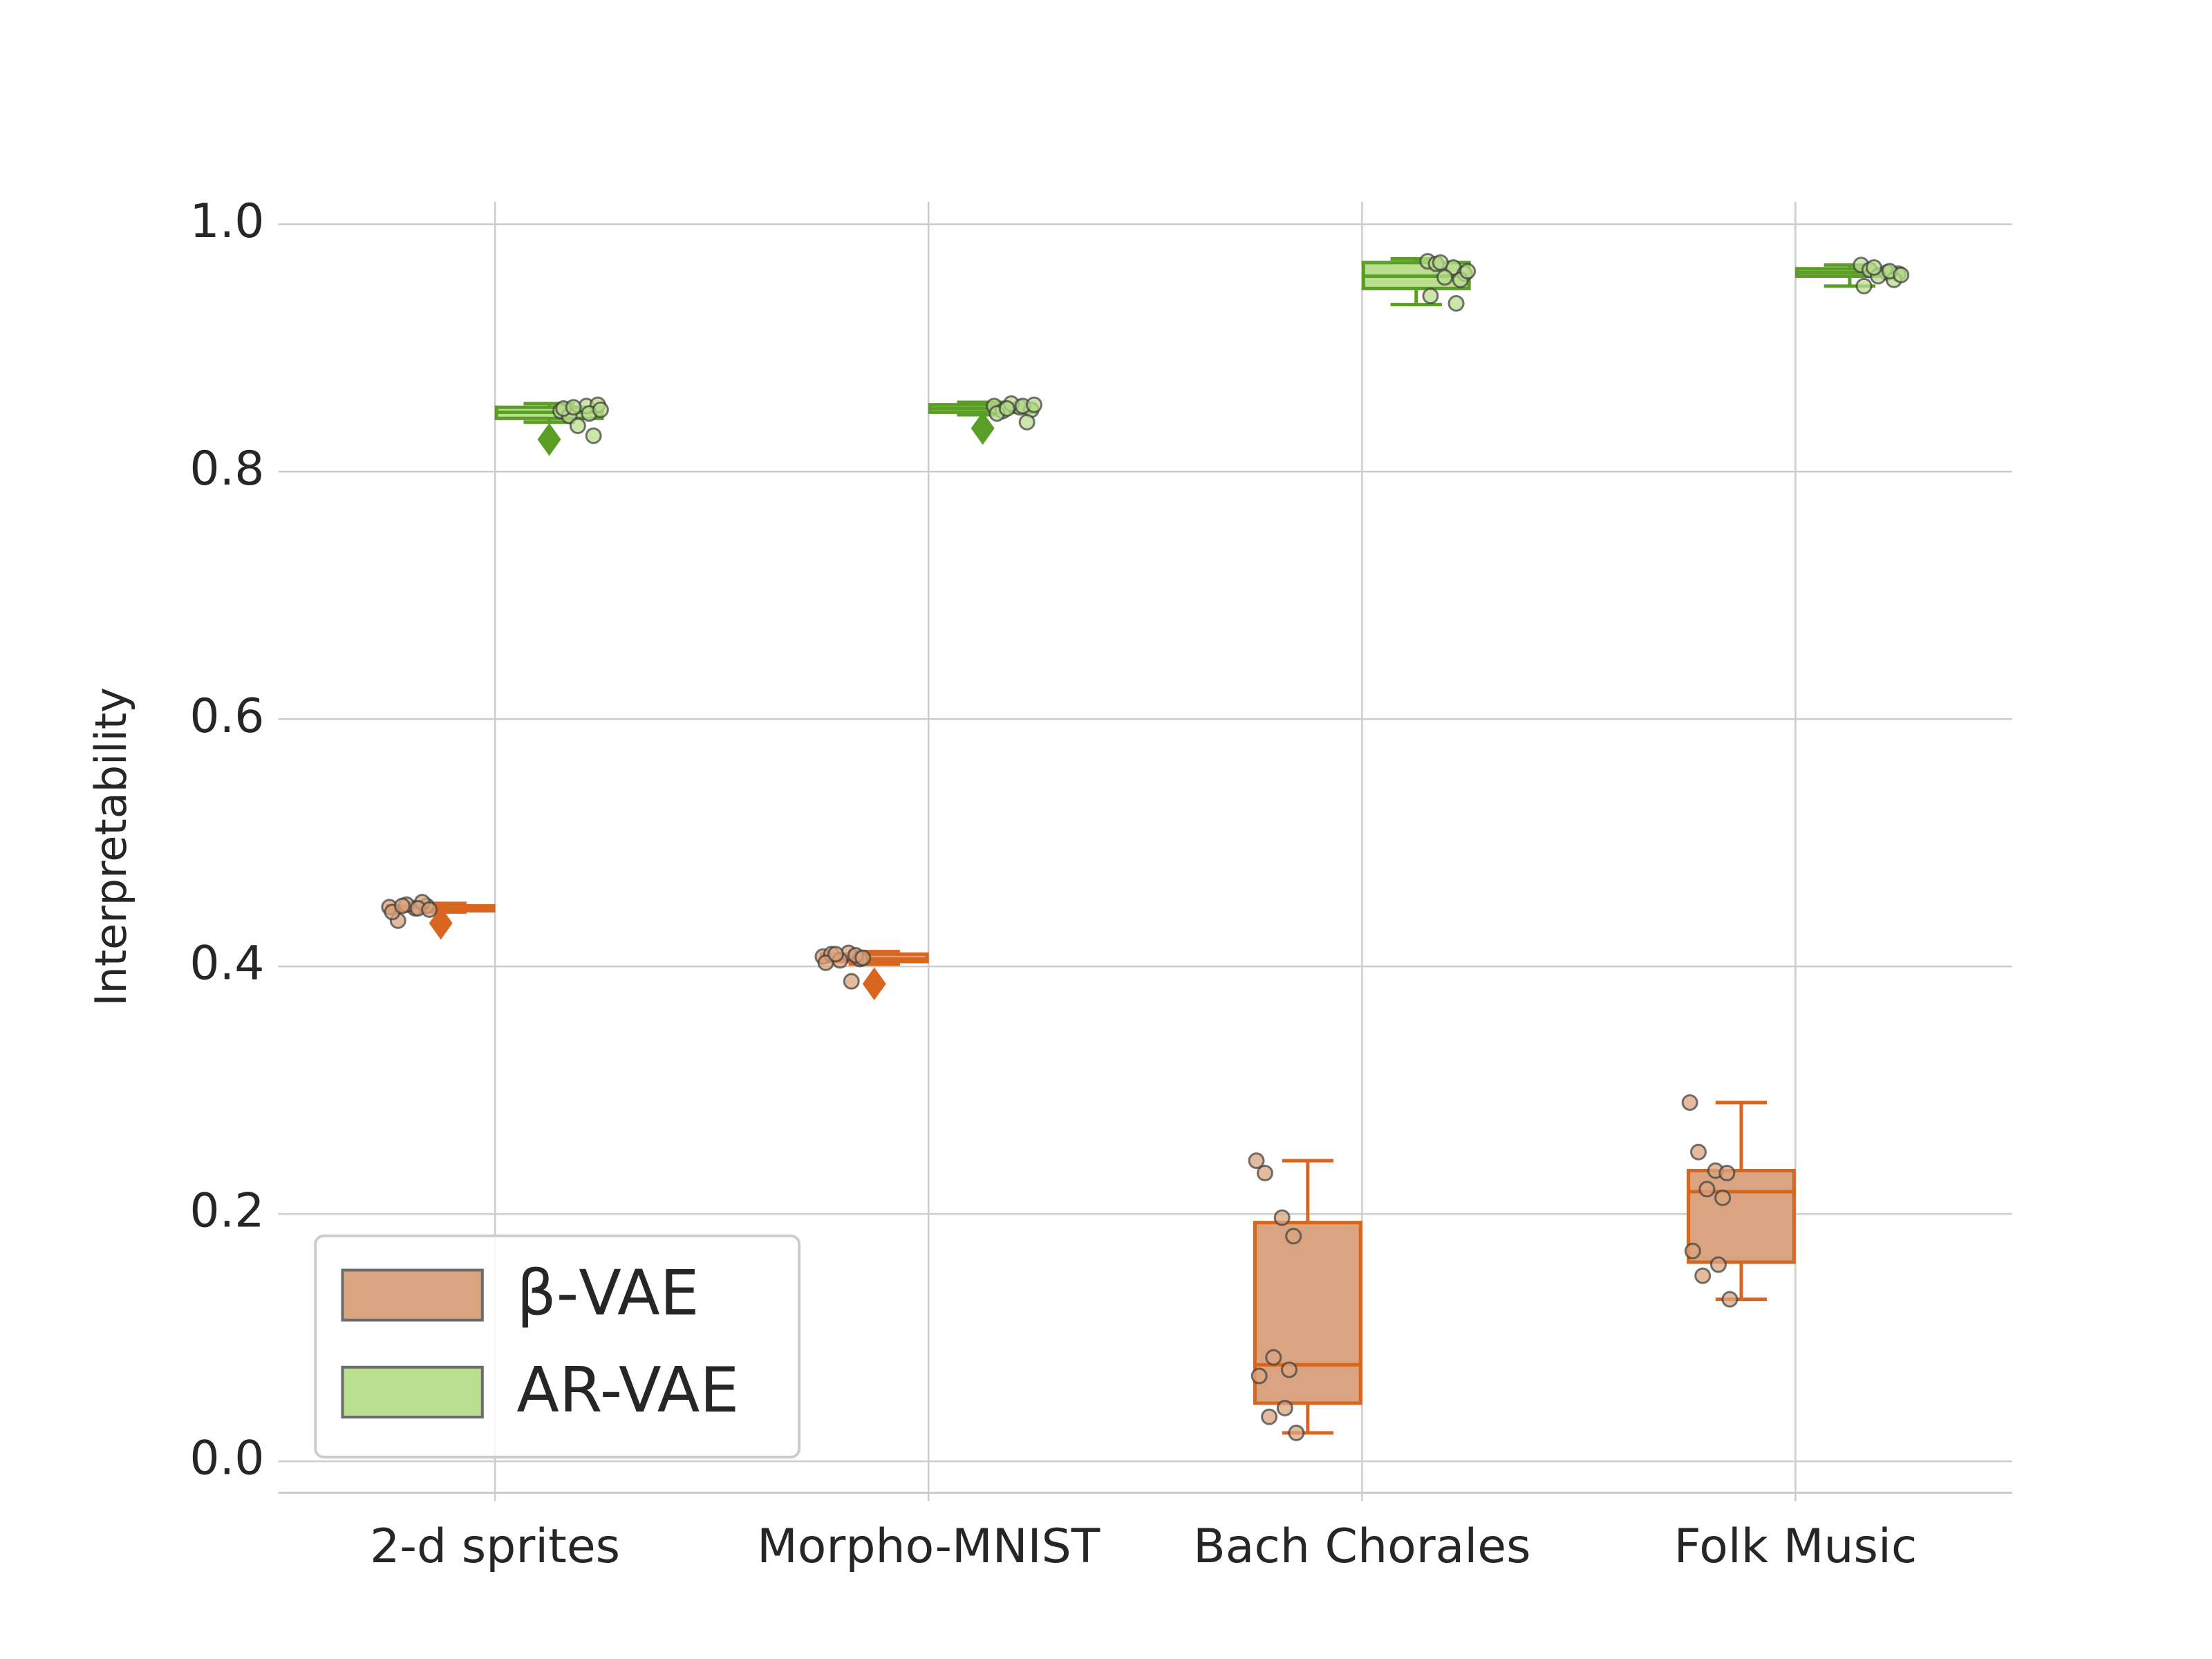 This screenshot has width=2212, height=1659. I want to click on y-axis-label: Interpretability, so click(111, 847).